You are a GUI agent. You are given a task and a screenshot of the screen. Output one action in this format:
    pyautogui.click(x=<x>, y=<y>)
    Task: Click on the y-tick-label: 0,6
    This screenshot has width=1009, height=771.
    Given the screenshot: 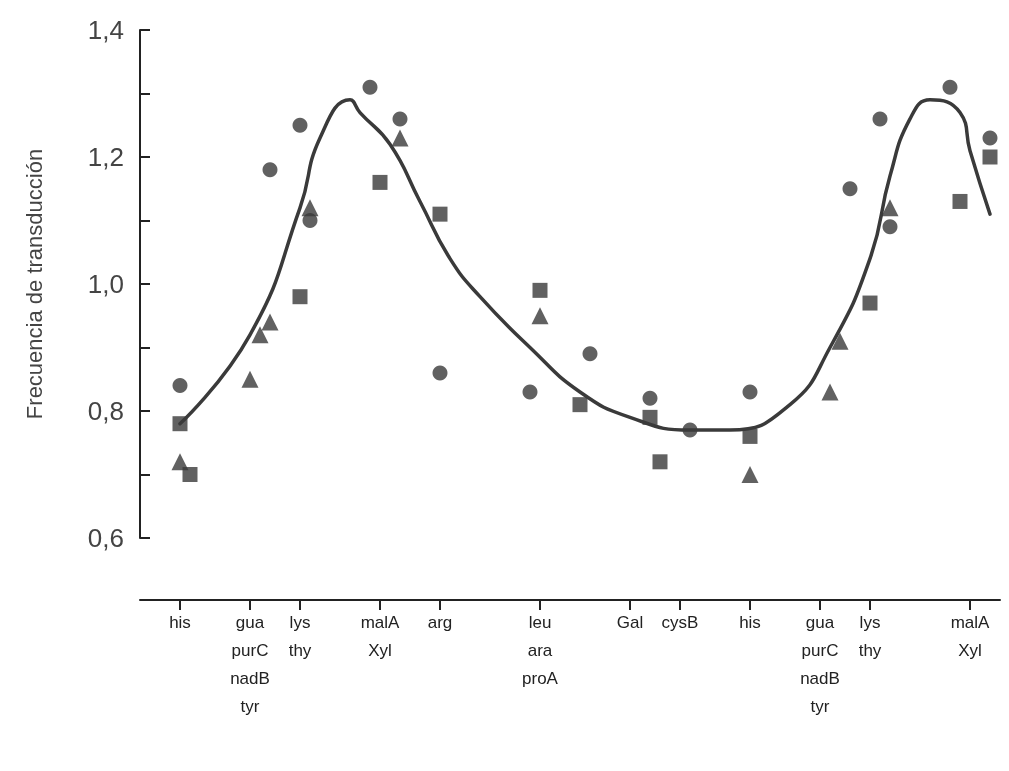 What is the action you would take?
    pyautogui.click(x=105, y=538)
    